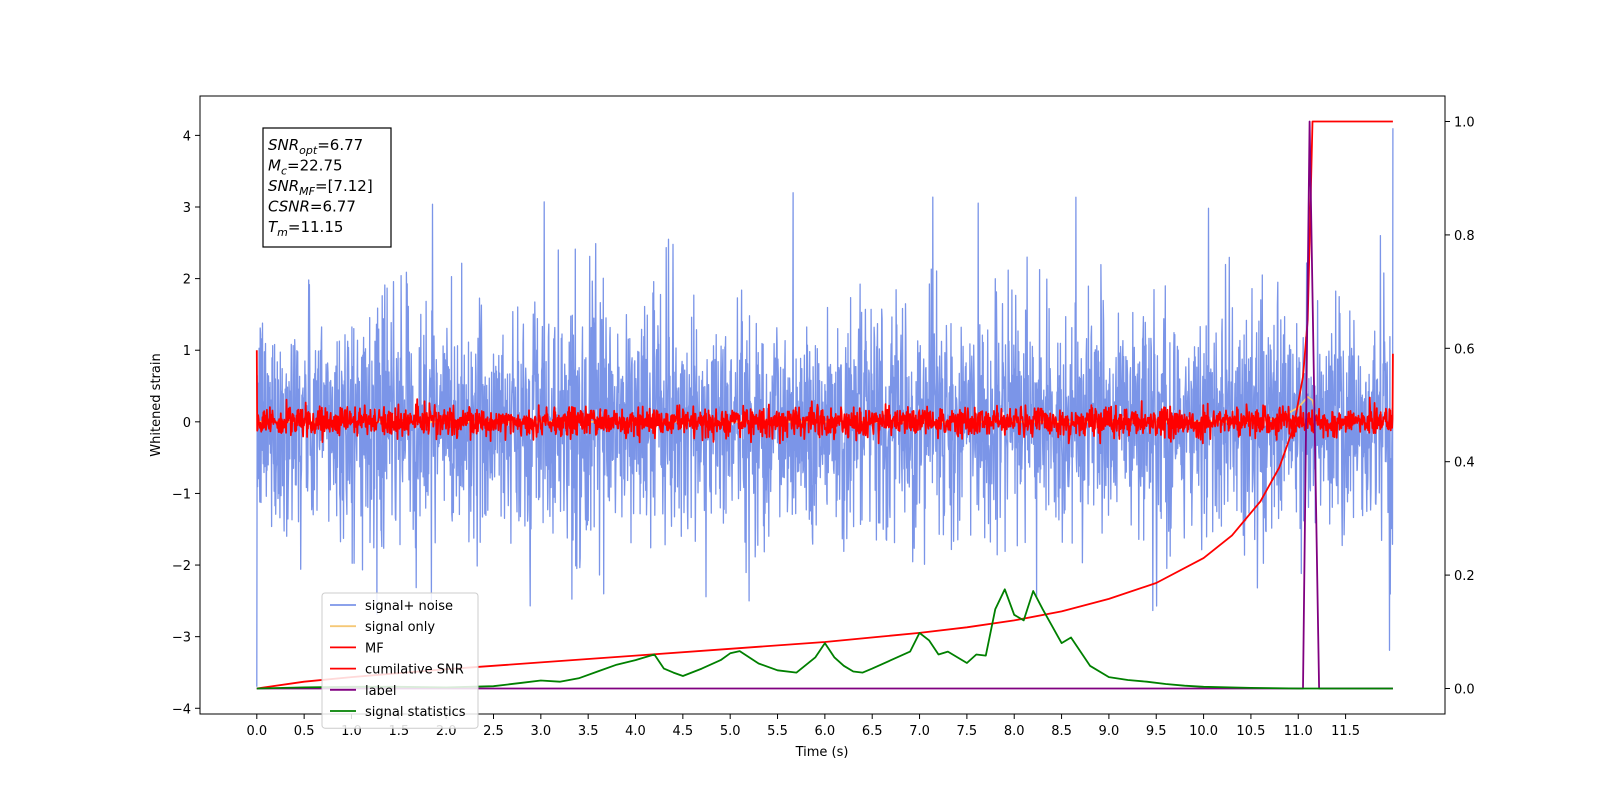  What do you see at coordinates (305, 228) in the screenshot?
I see `annotation-line: Tm=11.15` at bounding box center [305, 228].